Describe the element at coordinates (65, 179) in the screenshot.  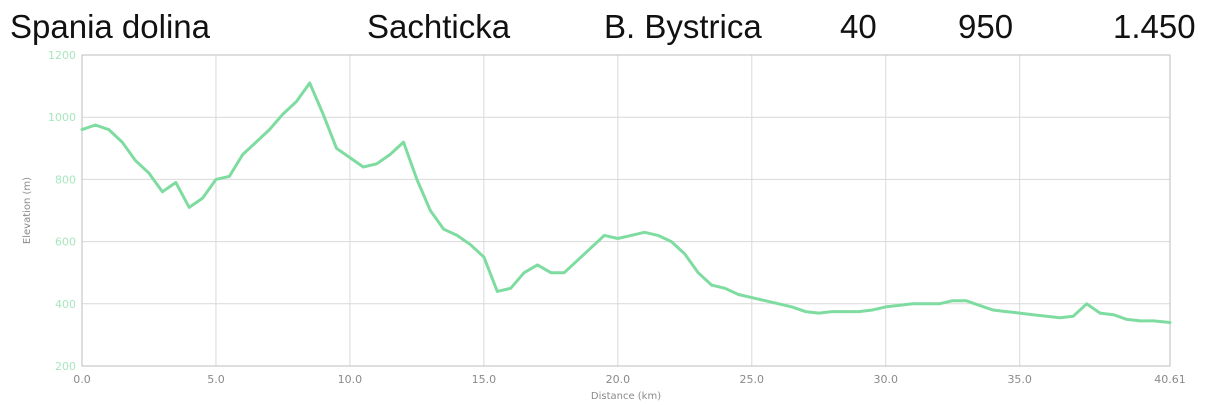
I see `y-tick-label: 800` at that location.